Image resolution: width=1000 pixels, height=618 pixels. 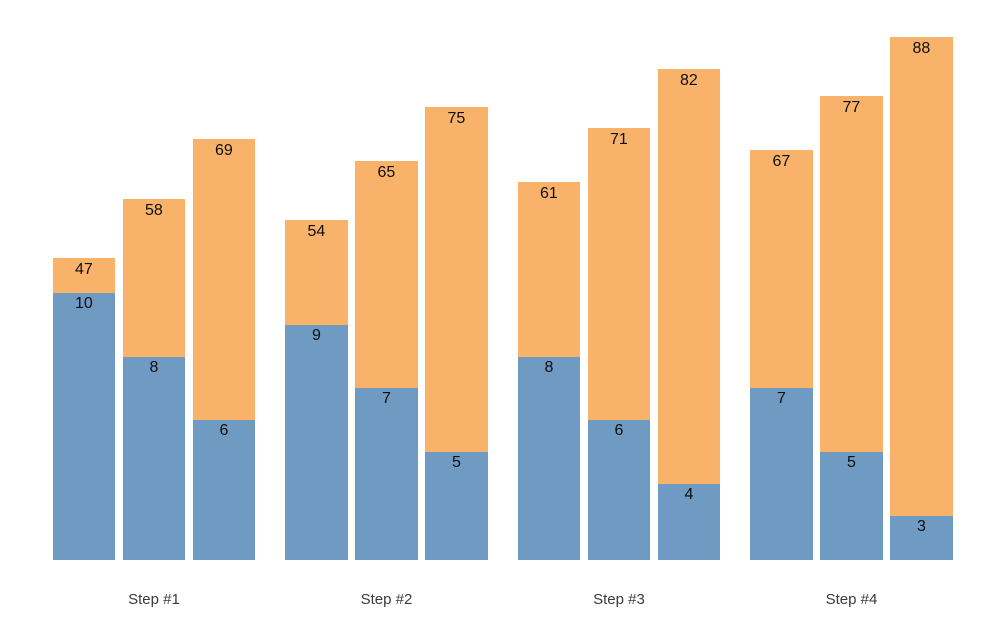 What do you see at coordinates (851, 599) in the screenshot?
I see `x-axis-label-step4: Step #4` at bounding box center [851, 599].